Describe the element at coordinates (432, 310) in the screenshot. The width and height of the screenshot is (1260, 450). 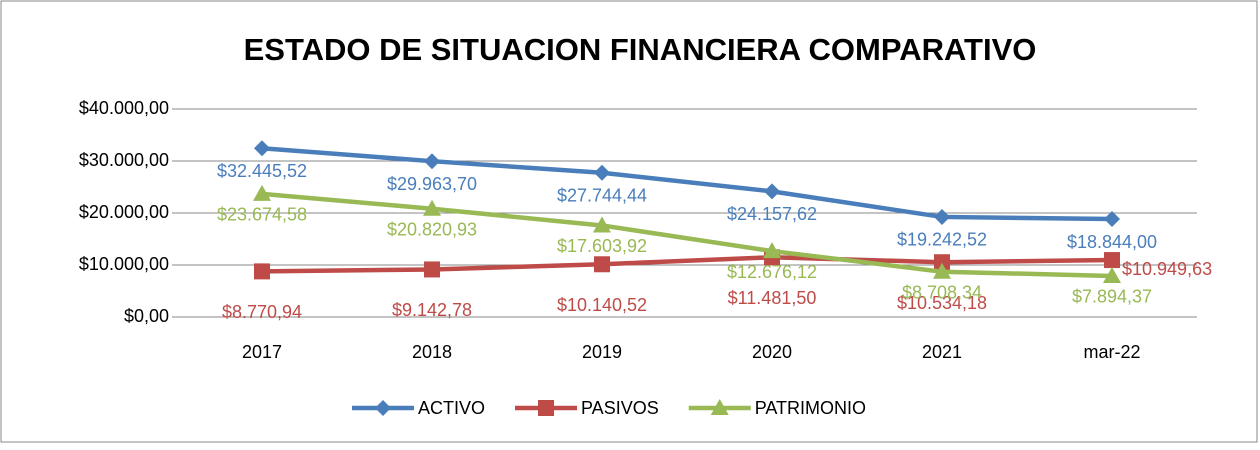
I see `data-label: $9.142,78` at that location.